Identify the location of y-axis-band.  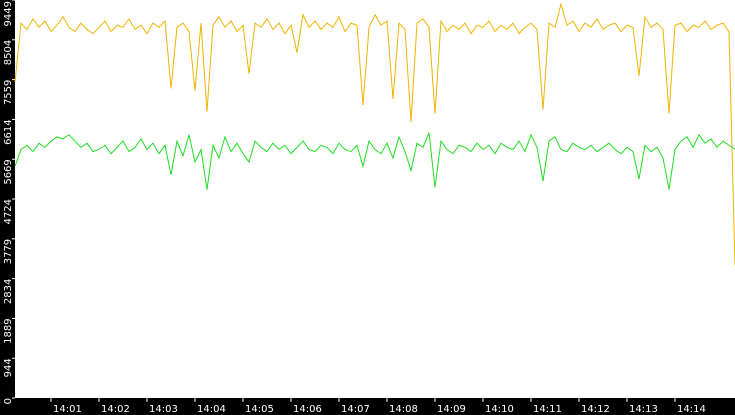
(7, 207).